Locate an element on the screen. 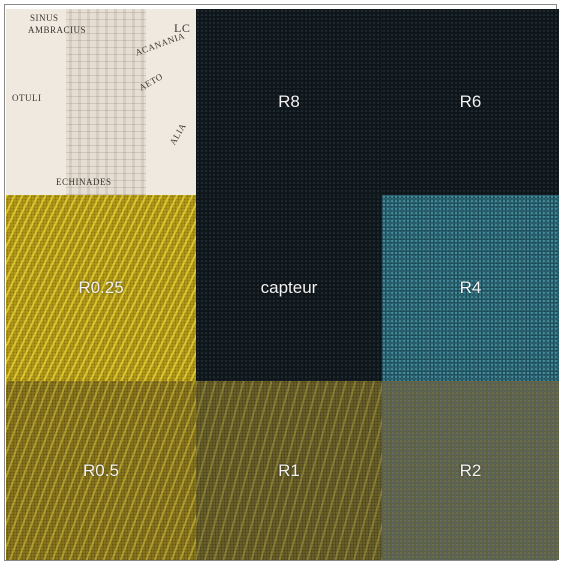 The height and width of the screenshot is (567, 563). map-label-otuli: OTULI is located at coordinates (27, 98).